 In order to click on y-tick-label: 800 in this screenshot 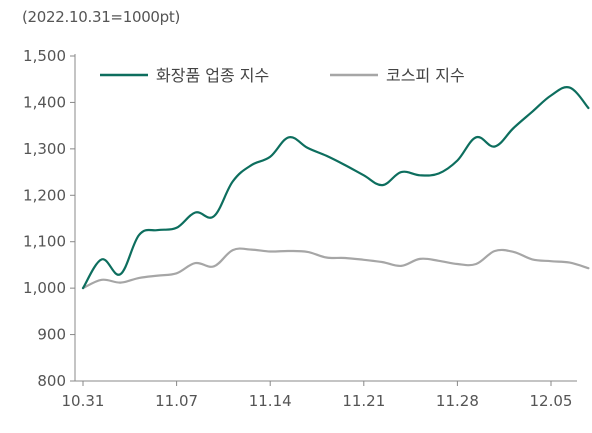, I will do `click(51, 381)`.